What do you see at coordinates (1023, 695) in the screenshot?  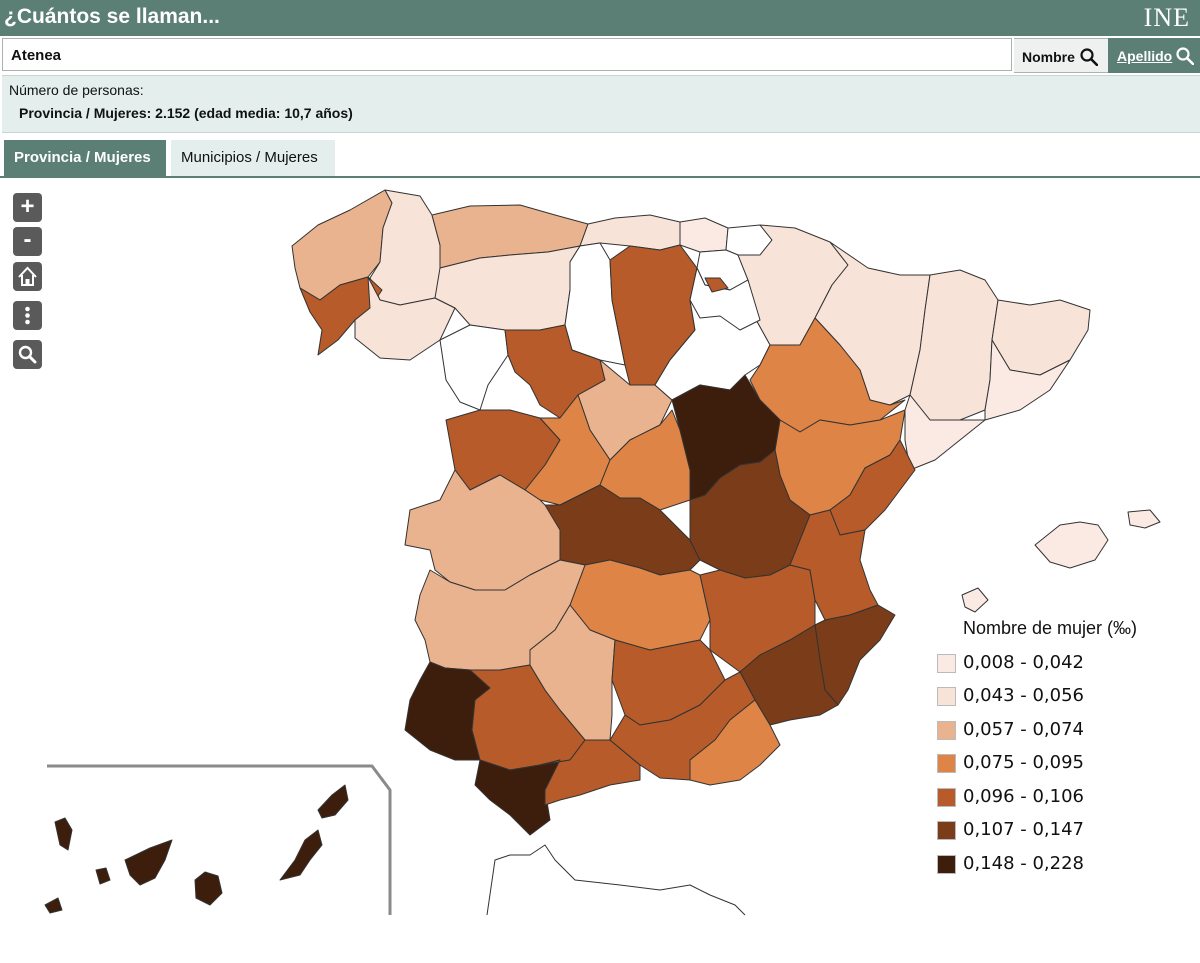 I see `legend-label: 0,043 - 0,056` at bounding box center [1023, 695].